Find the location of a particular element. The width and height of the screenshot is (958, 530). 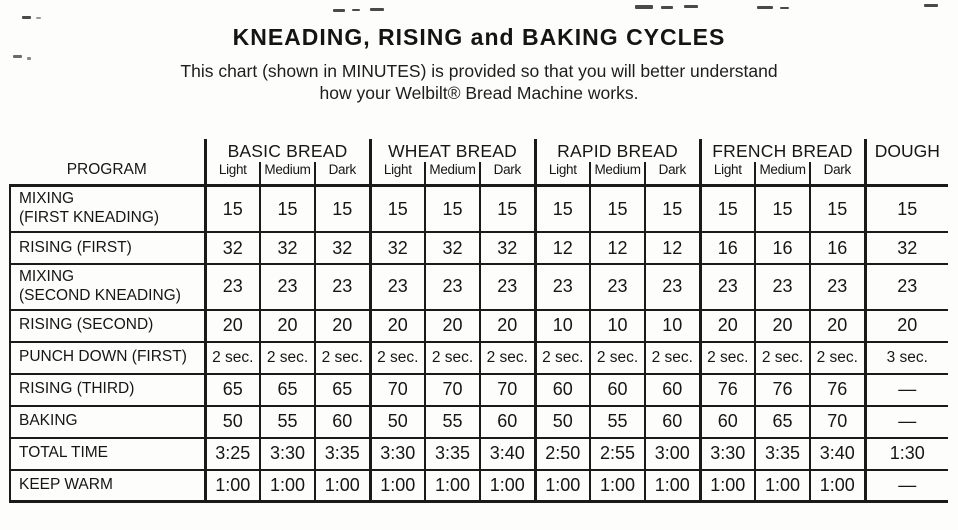

value-cell: 1:30 is located at coordinates (906, 453).